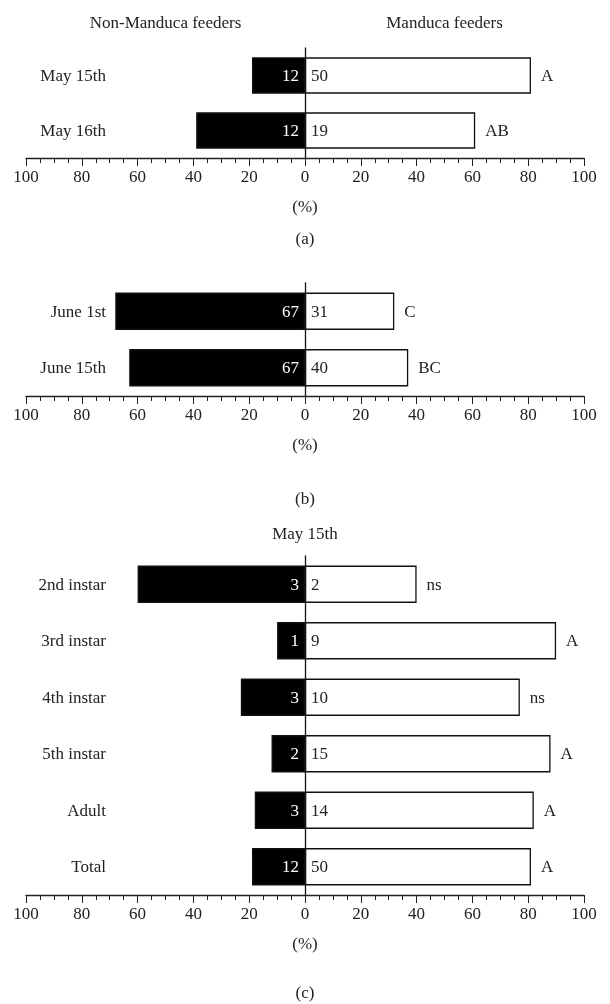  What do you see at coordinates (294, 641) in the screenshot?
I see `annotation: 1` at bounding box center [294, 641].